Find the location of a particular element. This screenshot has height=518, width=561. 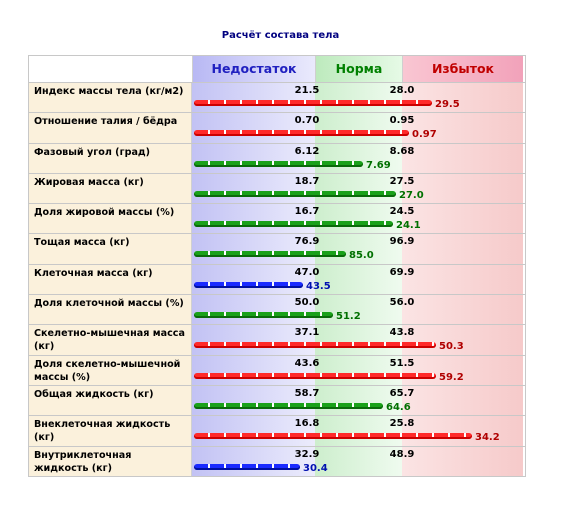

norm-upper-bound: 51.5 is located at coordinates (402, 363).